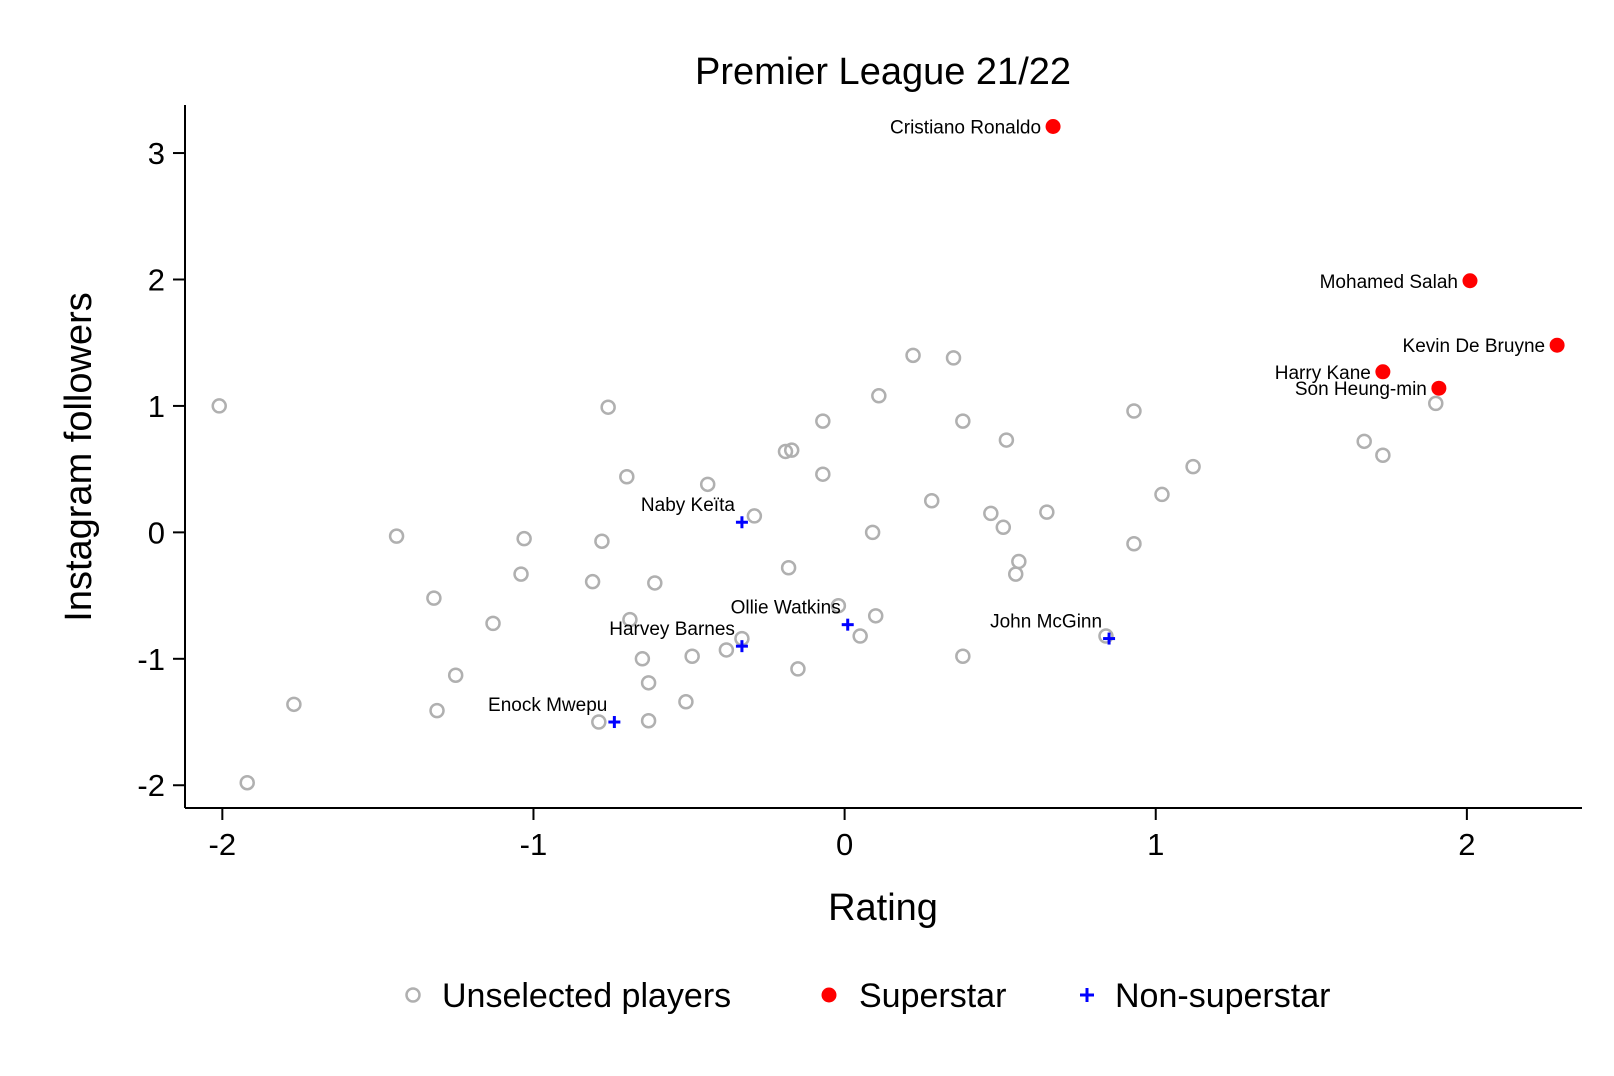 The image size is (1614, 1076). What do you see at coordinates (156, 153) in the screenshot?
I see `y-tick-label: 3` at bounding box center [156, 153].